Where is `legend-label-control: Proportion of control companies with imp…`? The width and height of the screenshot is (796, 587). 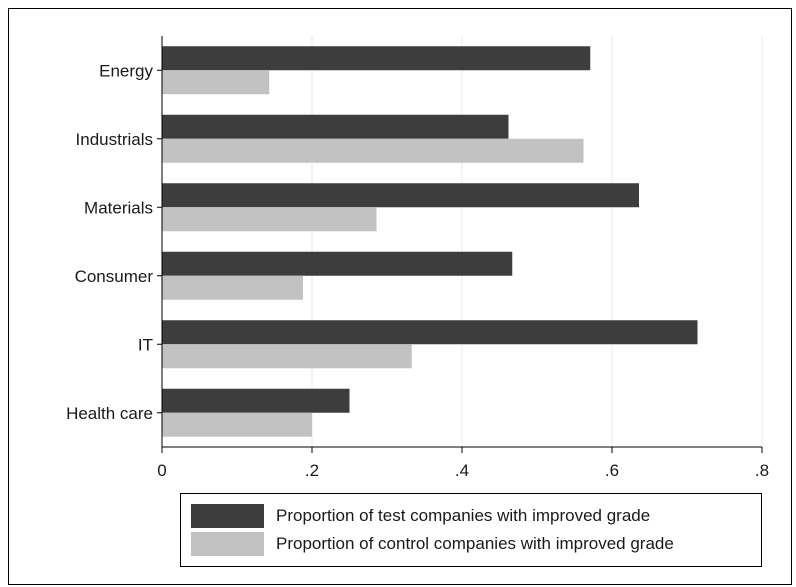
legend-label-control: Proportion of control companies with imp… is located at coordinates (475, 543).